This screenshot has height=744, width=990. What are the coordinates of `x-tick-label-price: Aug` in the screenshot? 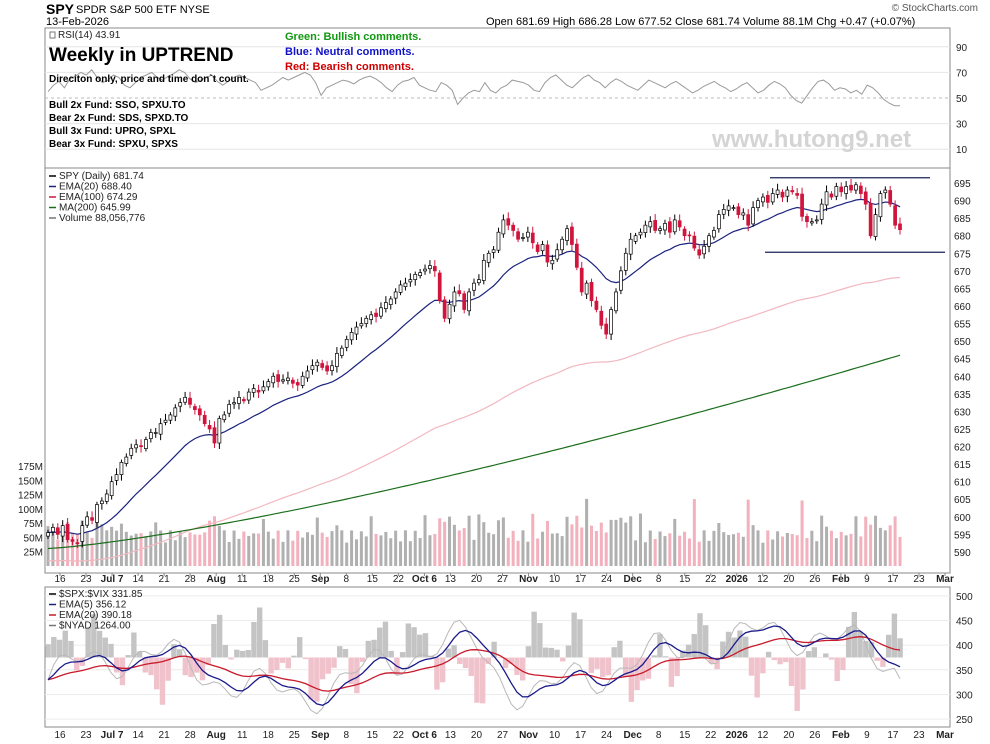 It's located at (215, 579).